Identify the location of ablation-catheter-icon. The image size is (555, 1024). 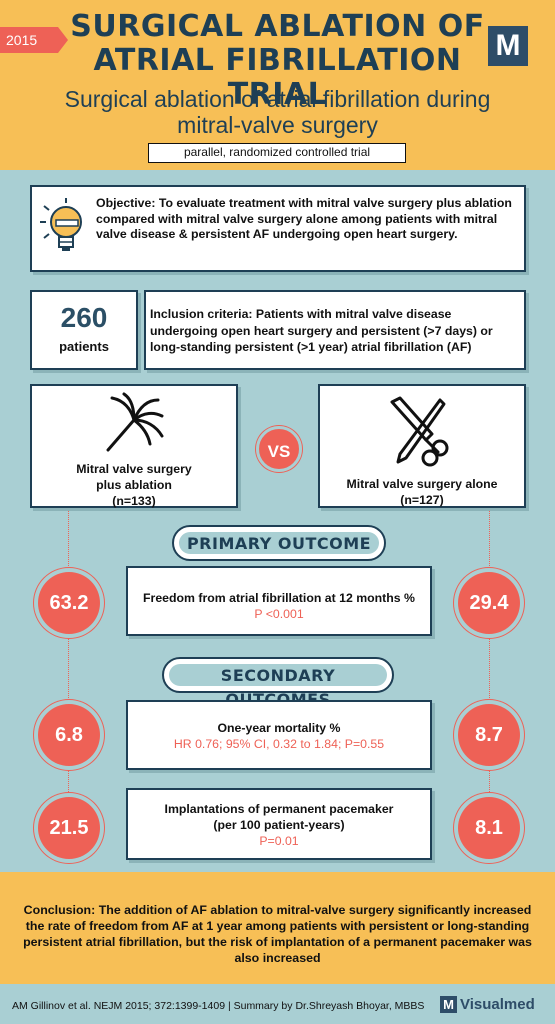
(135, 423).